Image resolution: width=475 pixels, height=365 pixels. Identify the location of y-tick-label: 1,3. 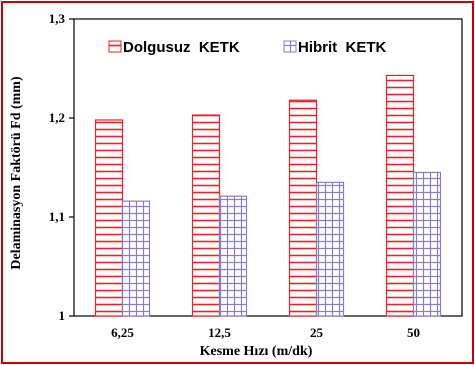
(57, 18).